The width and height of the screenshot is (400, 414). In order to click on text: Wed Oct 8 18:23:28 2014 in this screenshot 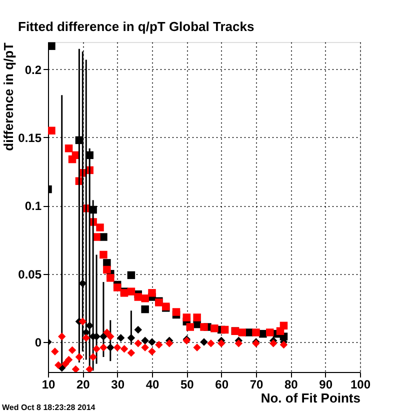, I will do `click(49, 407)`.